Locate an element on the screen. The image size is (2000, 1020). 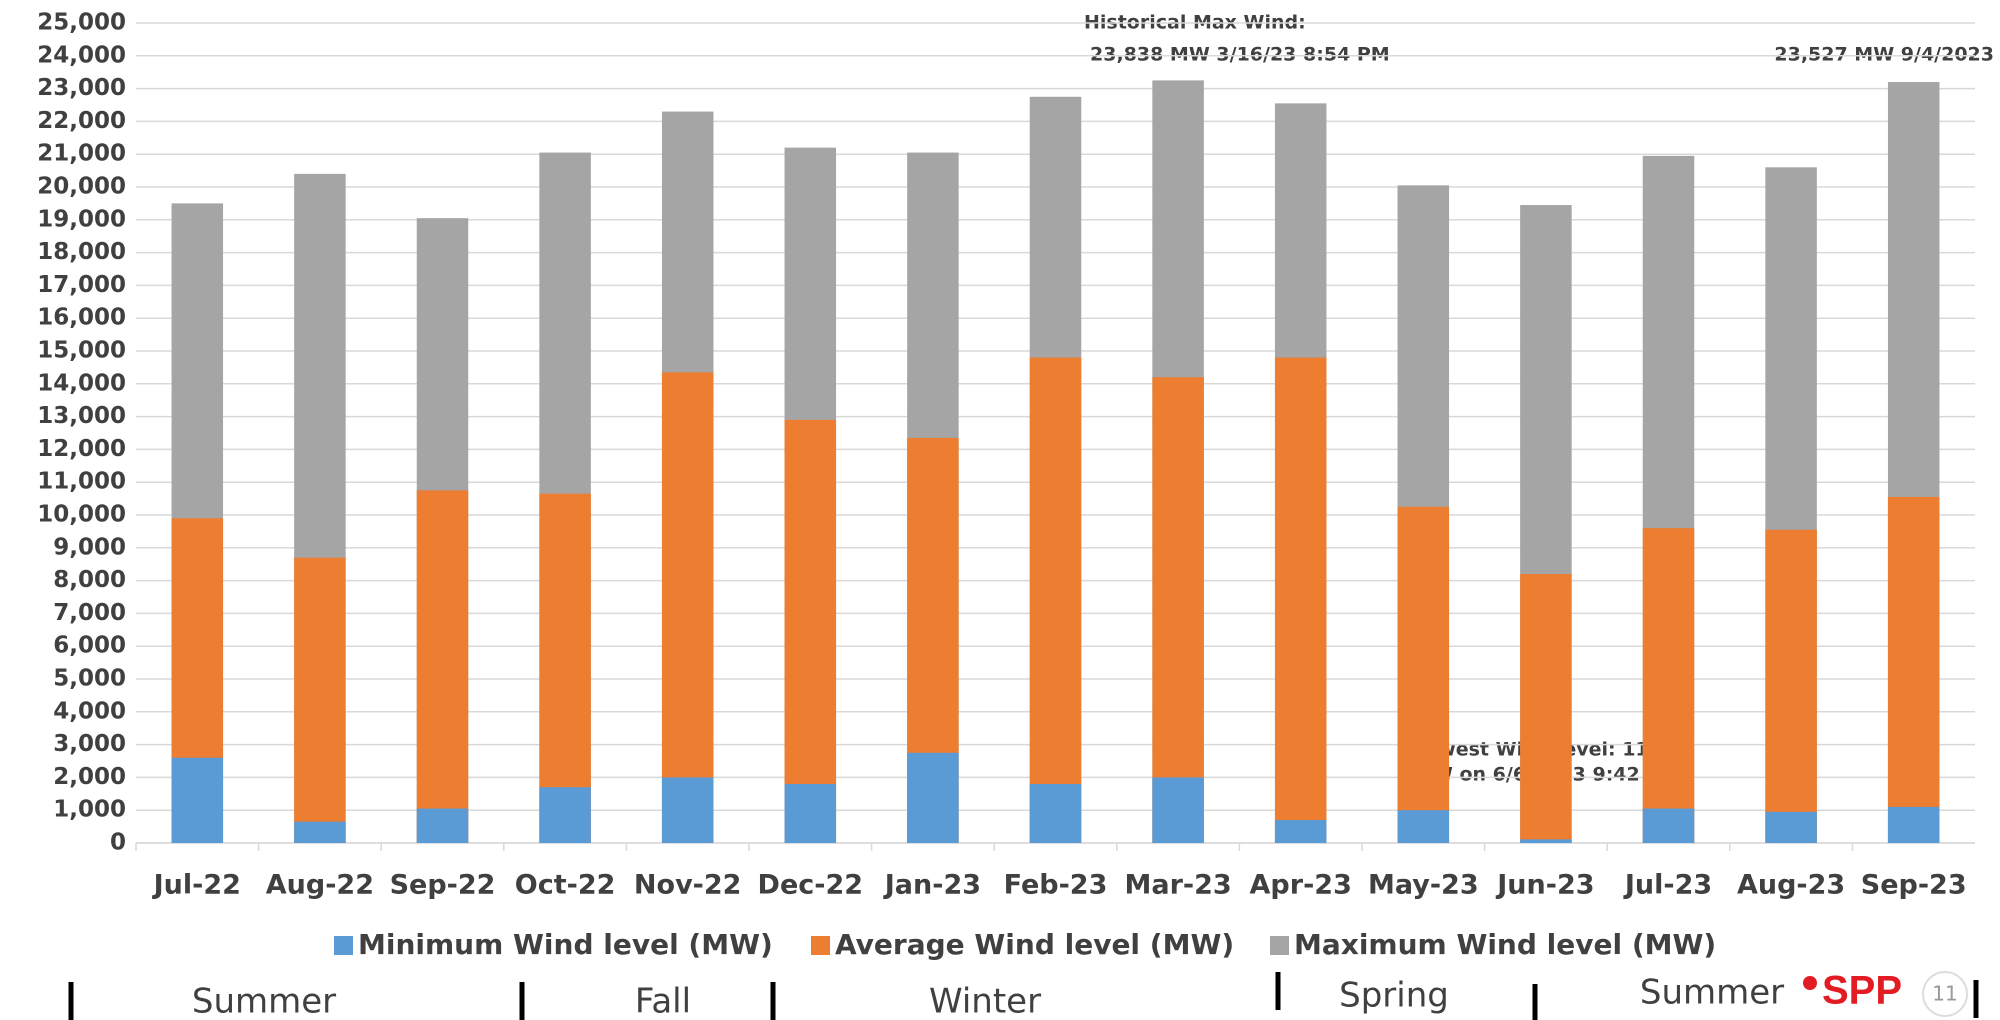
legend-label: Average Wind level (MW) is located at coordinates (1034, 944).